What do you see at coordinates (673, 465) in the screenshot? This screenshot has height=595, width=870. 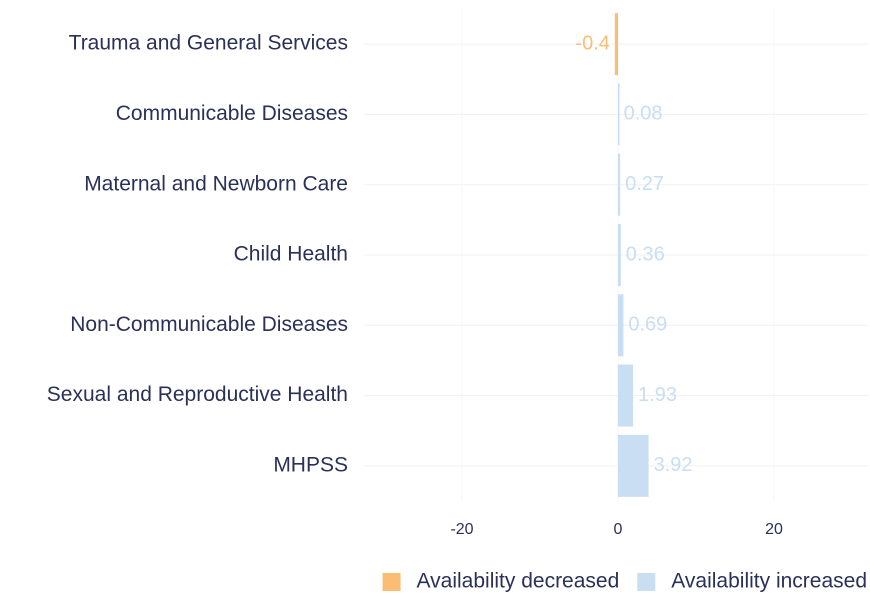 I see `data-label: 3.92` at bounding box center [673, 465].